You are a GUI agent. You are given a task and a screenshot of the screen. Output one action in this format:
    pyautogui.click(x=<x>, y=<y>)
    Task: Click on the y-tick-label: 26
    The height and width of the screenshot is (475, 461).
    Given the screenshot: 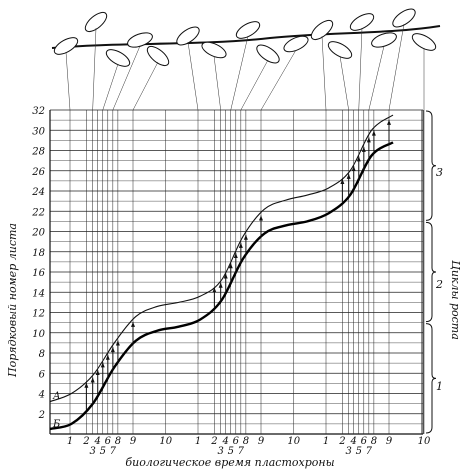 What is the action you would take?
    pyautogui.click(x=38, y=172)
    